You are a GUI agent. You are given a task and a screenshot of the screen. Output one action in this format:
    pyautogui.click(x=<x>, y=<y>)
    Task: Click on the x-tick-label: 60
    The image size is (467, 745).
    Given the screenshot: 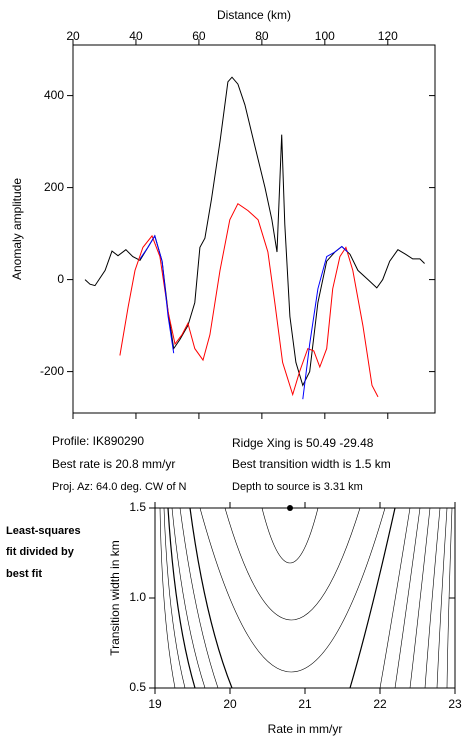 What is the action you would take?
    pyautogui.click(x=199, y=36)
    